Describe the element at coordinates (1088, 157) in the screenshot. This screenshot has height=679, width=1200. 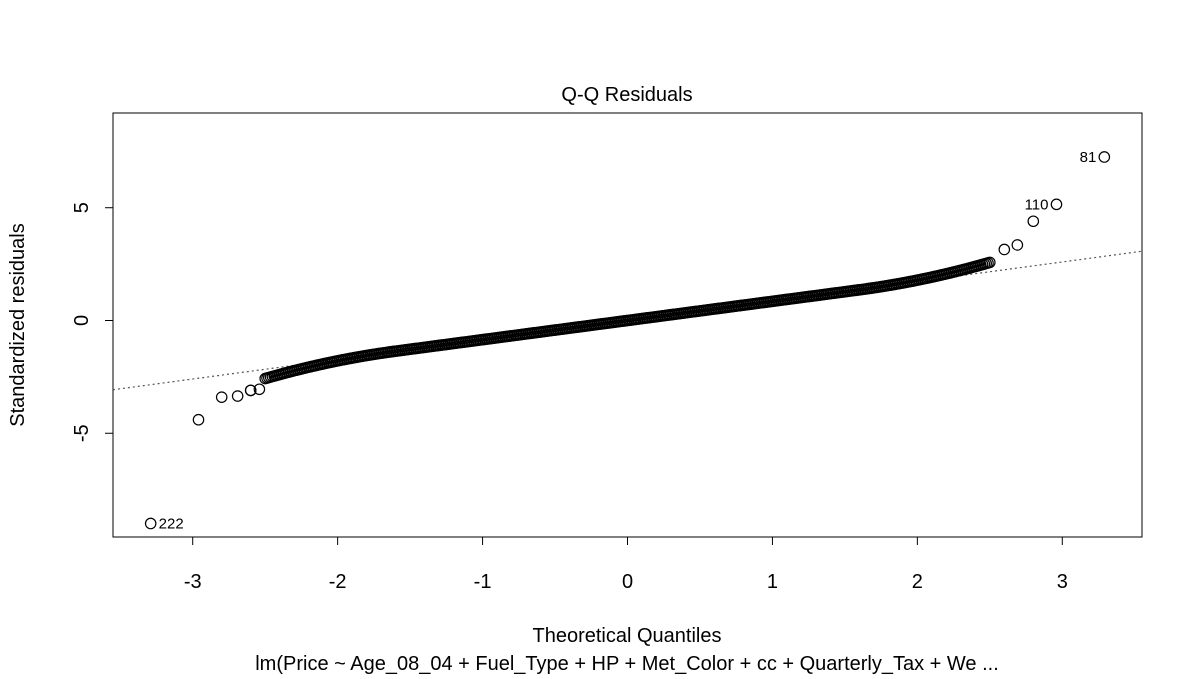
I see `point-label: 81` at that location.